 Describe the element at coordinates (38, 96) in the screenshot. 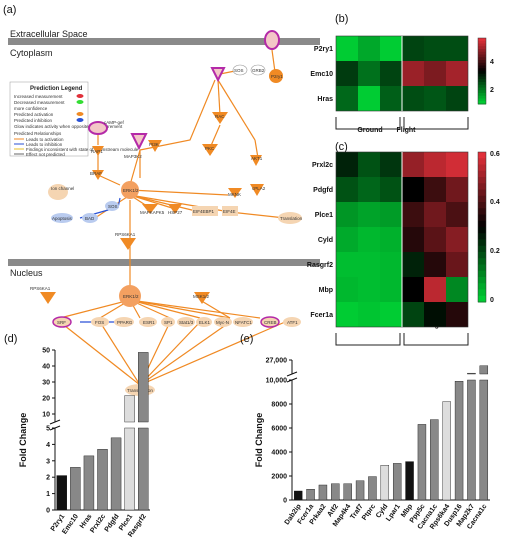

I see `legend-item: Increased measurement` at that location.